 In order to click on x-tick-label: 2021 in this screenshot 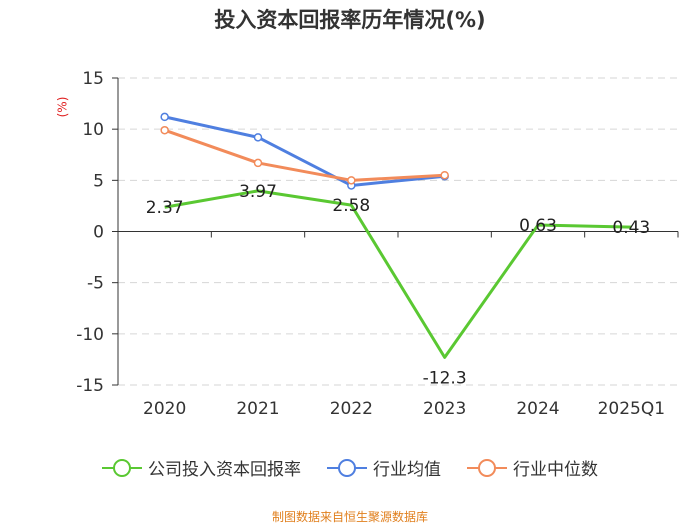, I will do `click(257, 409)`.